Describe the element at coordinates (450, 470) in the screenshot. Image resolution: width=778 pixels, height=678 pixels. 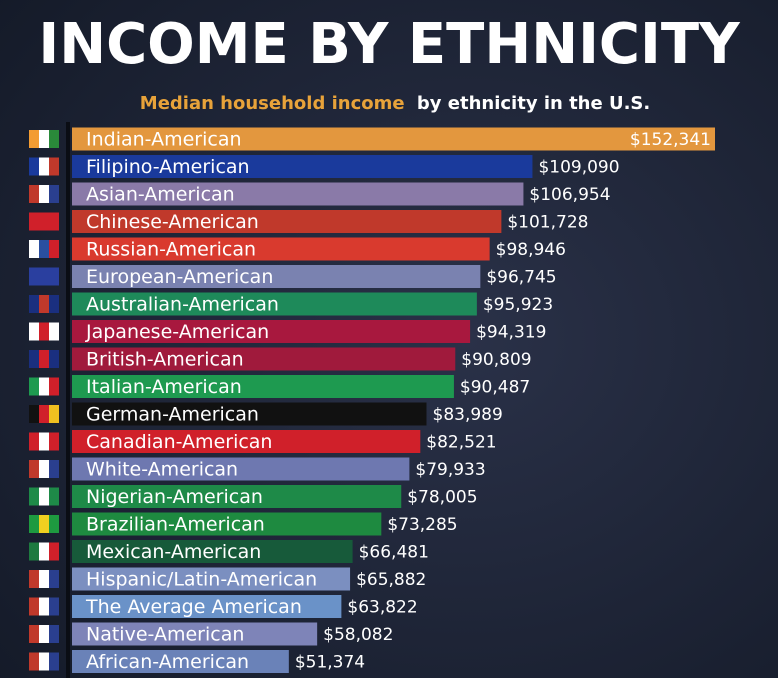
I see `value-label: $79,933` at that location.